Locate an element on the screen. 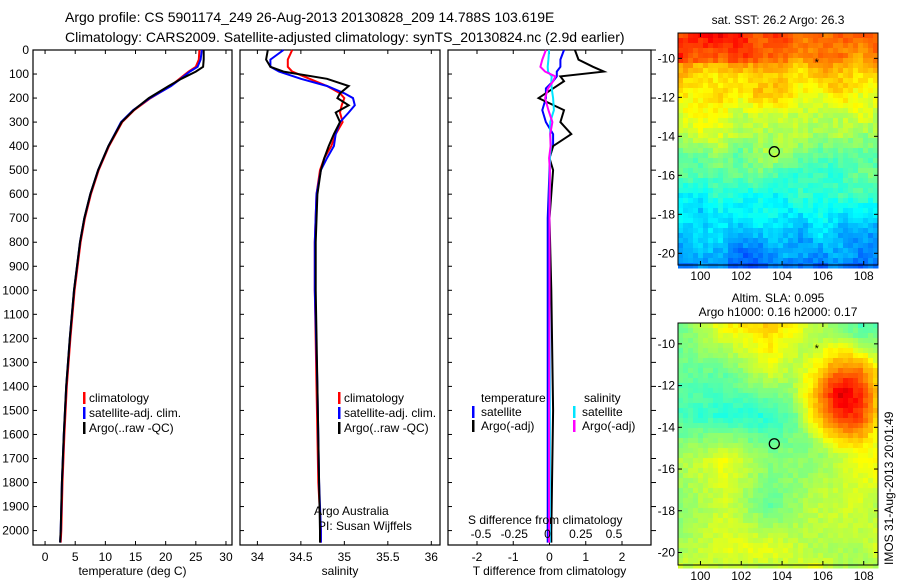  annotation-line1: Argo Australia is located at coordinates (351, 511).